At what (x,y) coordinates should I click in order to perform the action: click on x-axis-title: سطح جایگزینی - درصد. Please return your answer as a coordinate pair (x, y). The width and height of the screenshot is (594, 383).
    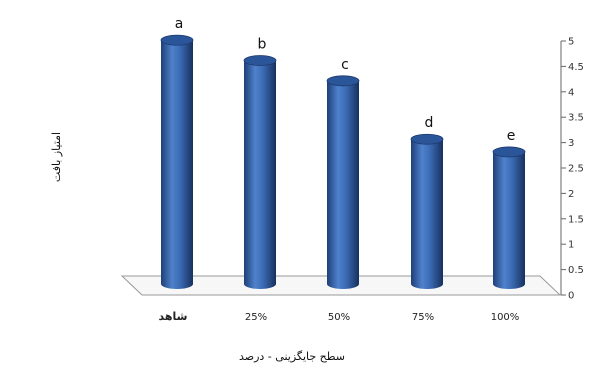
    Looking at the image, I should click on (292, 356).